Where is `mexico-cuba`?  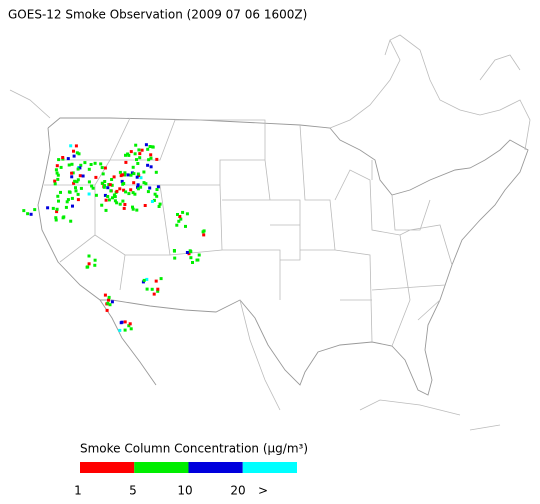
mexico-cuba is located at coordinates (370, 365).